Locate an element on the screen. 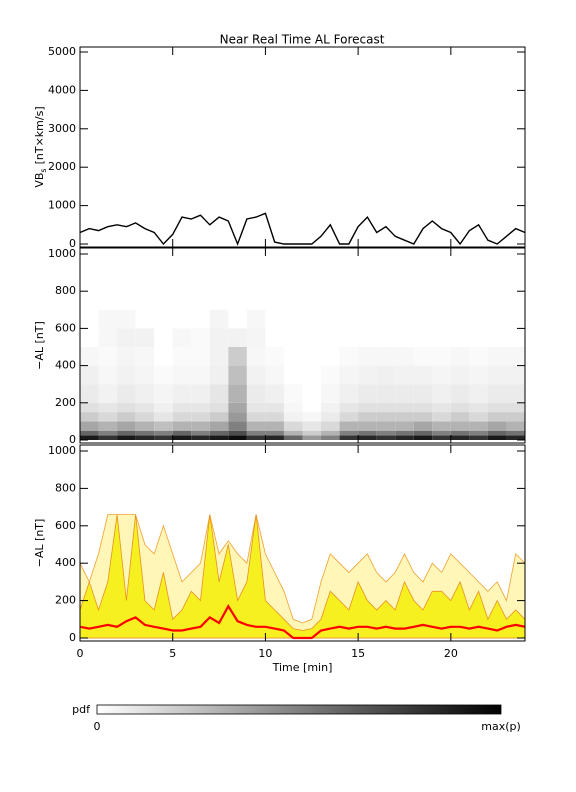  y-label-unit: [nT×km/s] is located at coordinates (39, 135).